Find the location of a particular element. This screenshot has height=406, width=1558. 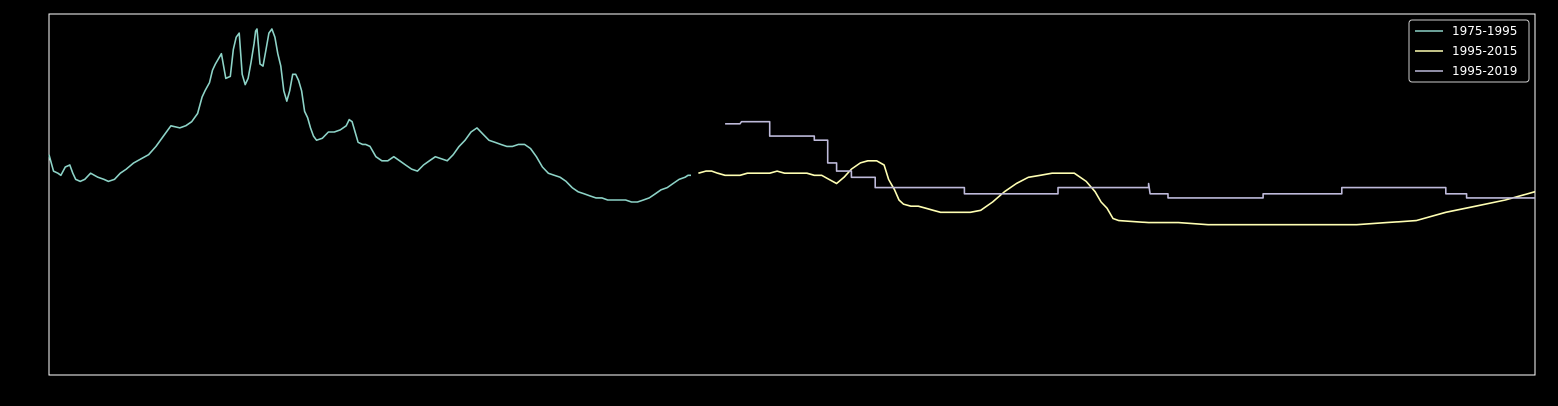

legend-frame is located at coordinates (1469, 51).